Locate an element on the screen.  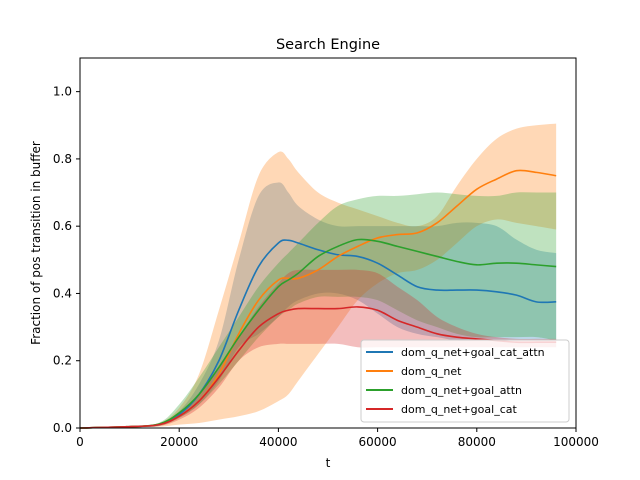
y-tick-label: 0.0 is located at coordinates (62, 428).